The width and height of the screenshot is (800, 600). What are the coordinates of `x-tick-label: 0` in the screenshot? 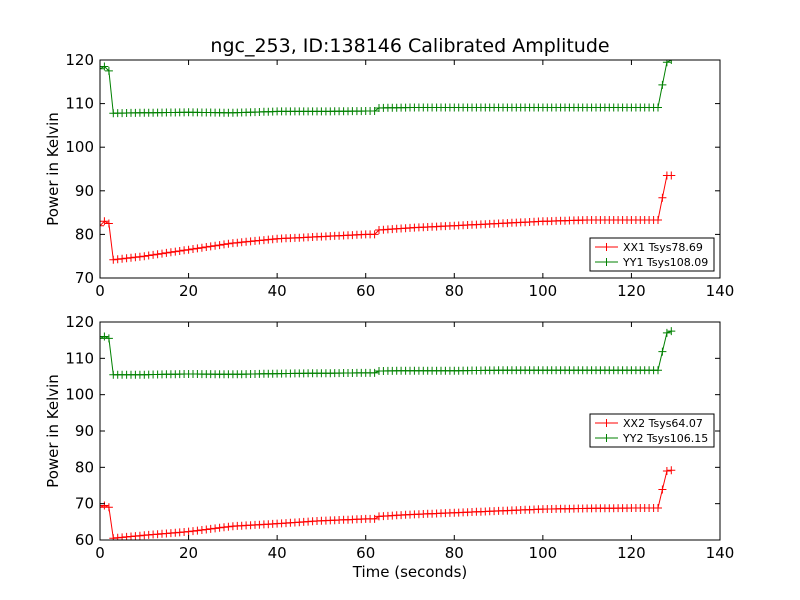 It's located at (100, 291).